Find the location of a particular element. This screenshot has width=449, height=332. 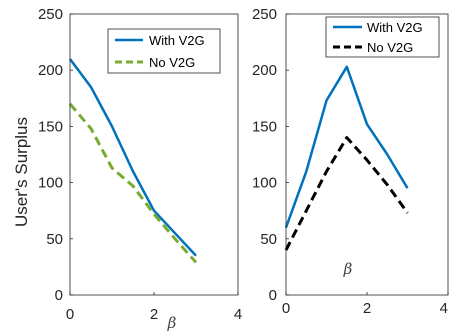

left-legend: With V2G No V2G is located at coordinates (164, 51).